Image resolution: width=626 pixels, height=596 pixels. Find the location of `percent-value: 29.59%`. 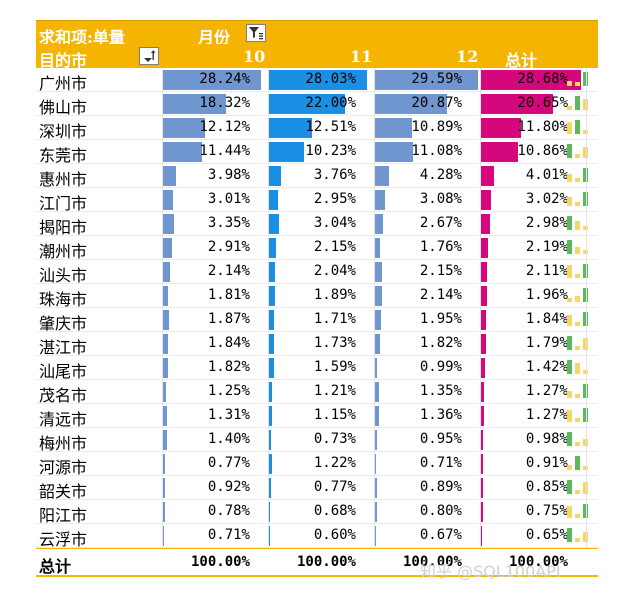

percent-value: 29.59% is located at coordinates (436, 79).